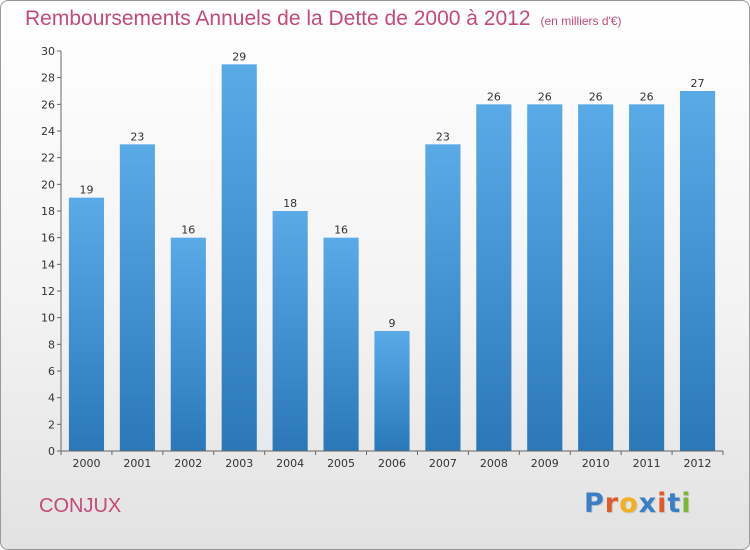 This screenshot has width=750, height=550. I want to click on y-tick-label: 18, so click(48, 211).